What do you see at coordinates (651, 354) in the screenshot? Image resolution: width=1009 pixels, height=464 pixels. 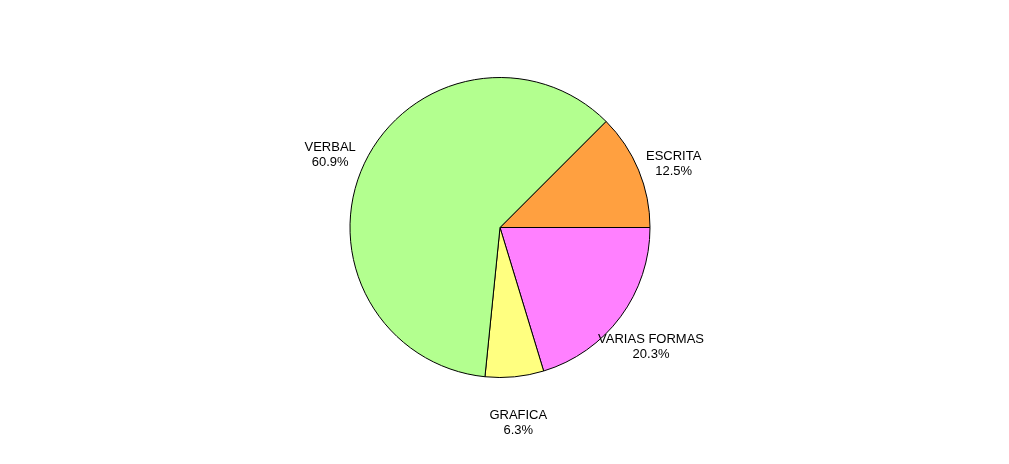 I see `data-label: 20.3%` at bounding box center [651, 354].